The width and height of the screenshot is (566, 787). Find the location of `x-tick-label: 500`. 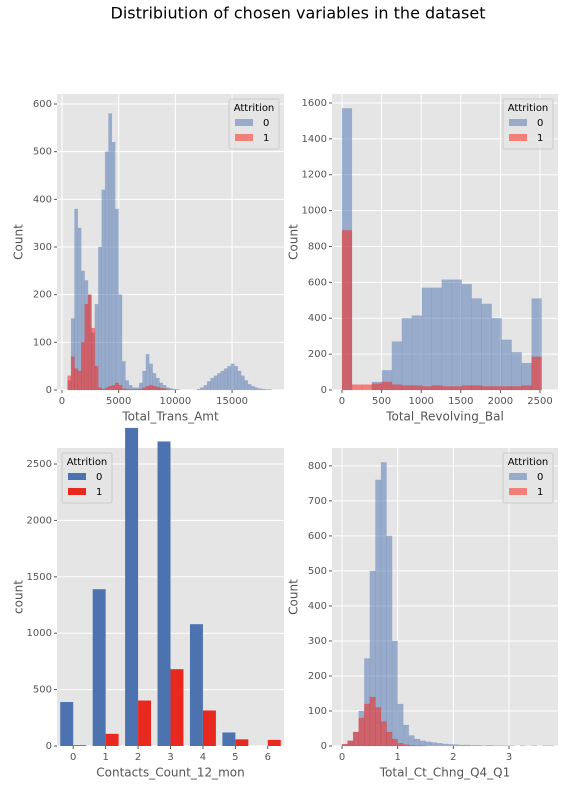

x-tick-label: 500 is located at coordinates (381, 401).